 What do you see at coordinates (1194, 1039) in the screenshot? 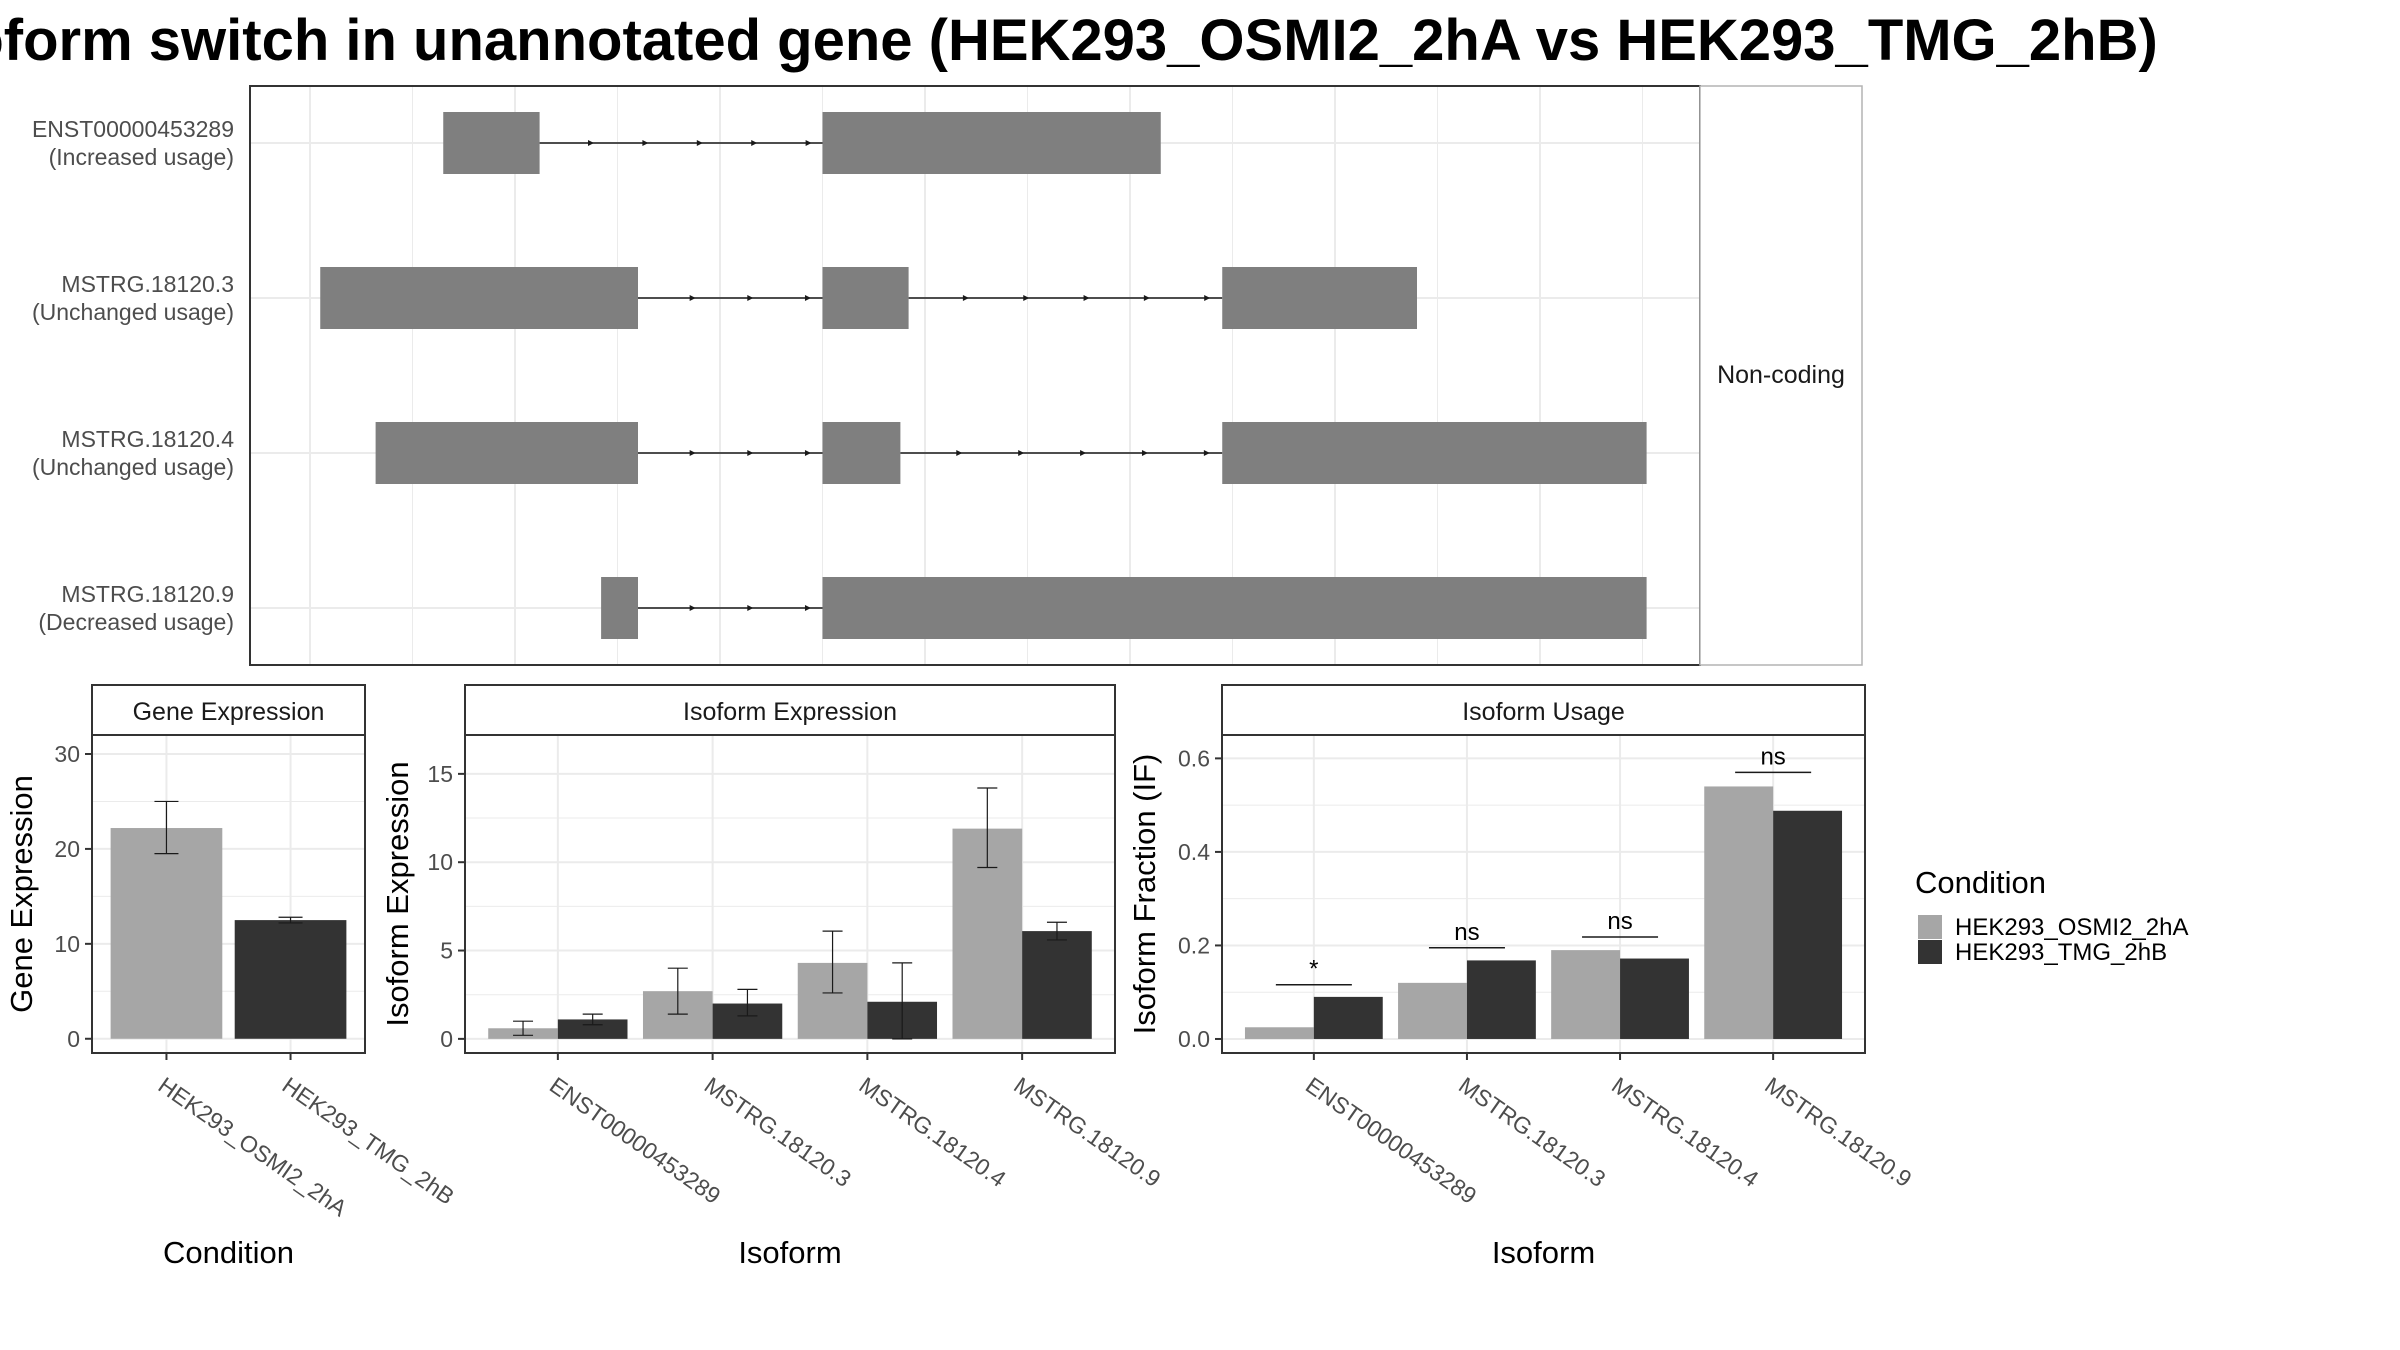
I see `y-tick-label: 0.0` at bounding box center [1194, 1039].